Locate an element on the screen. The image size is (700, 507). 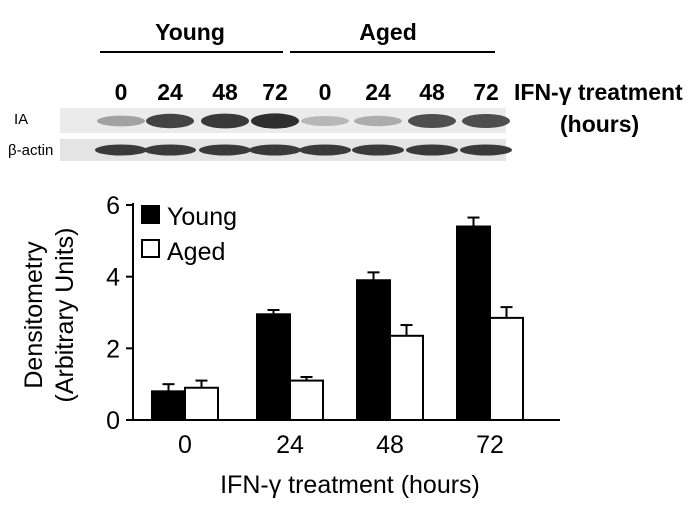
y-tick-label: 0 is located at coordinates (113, 421).